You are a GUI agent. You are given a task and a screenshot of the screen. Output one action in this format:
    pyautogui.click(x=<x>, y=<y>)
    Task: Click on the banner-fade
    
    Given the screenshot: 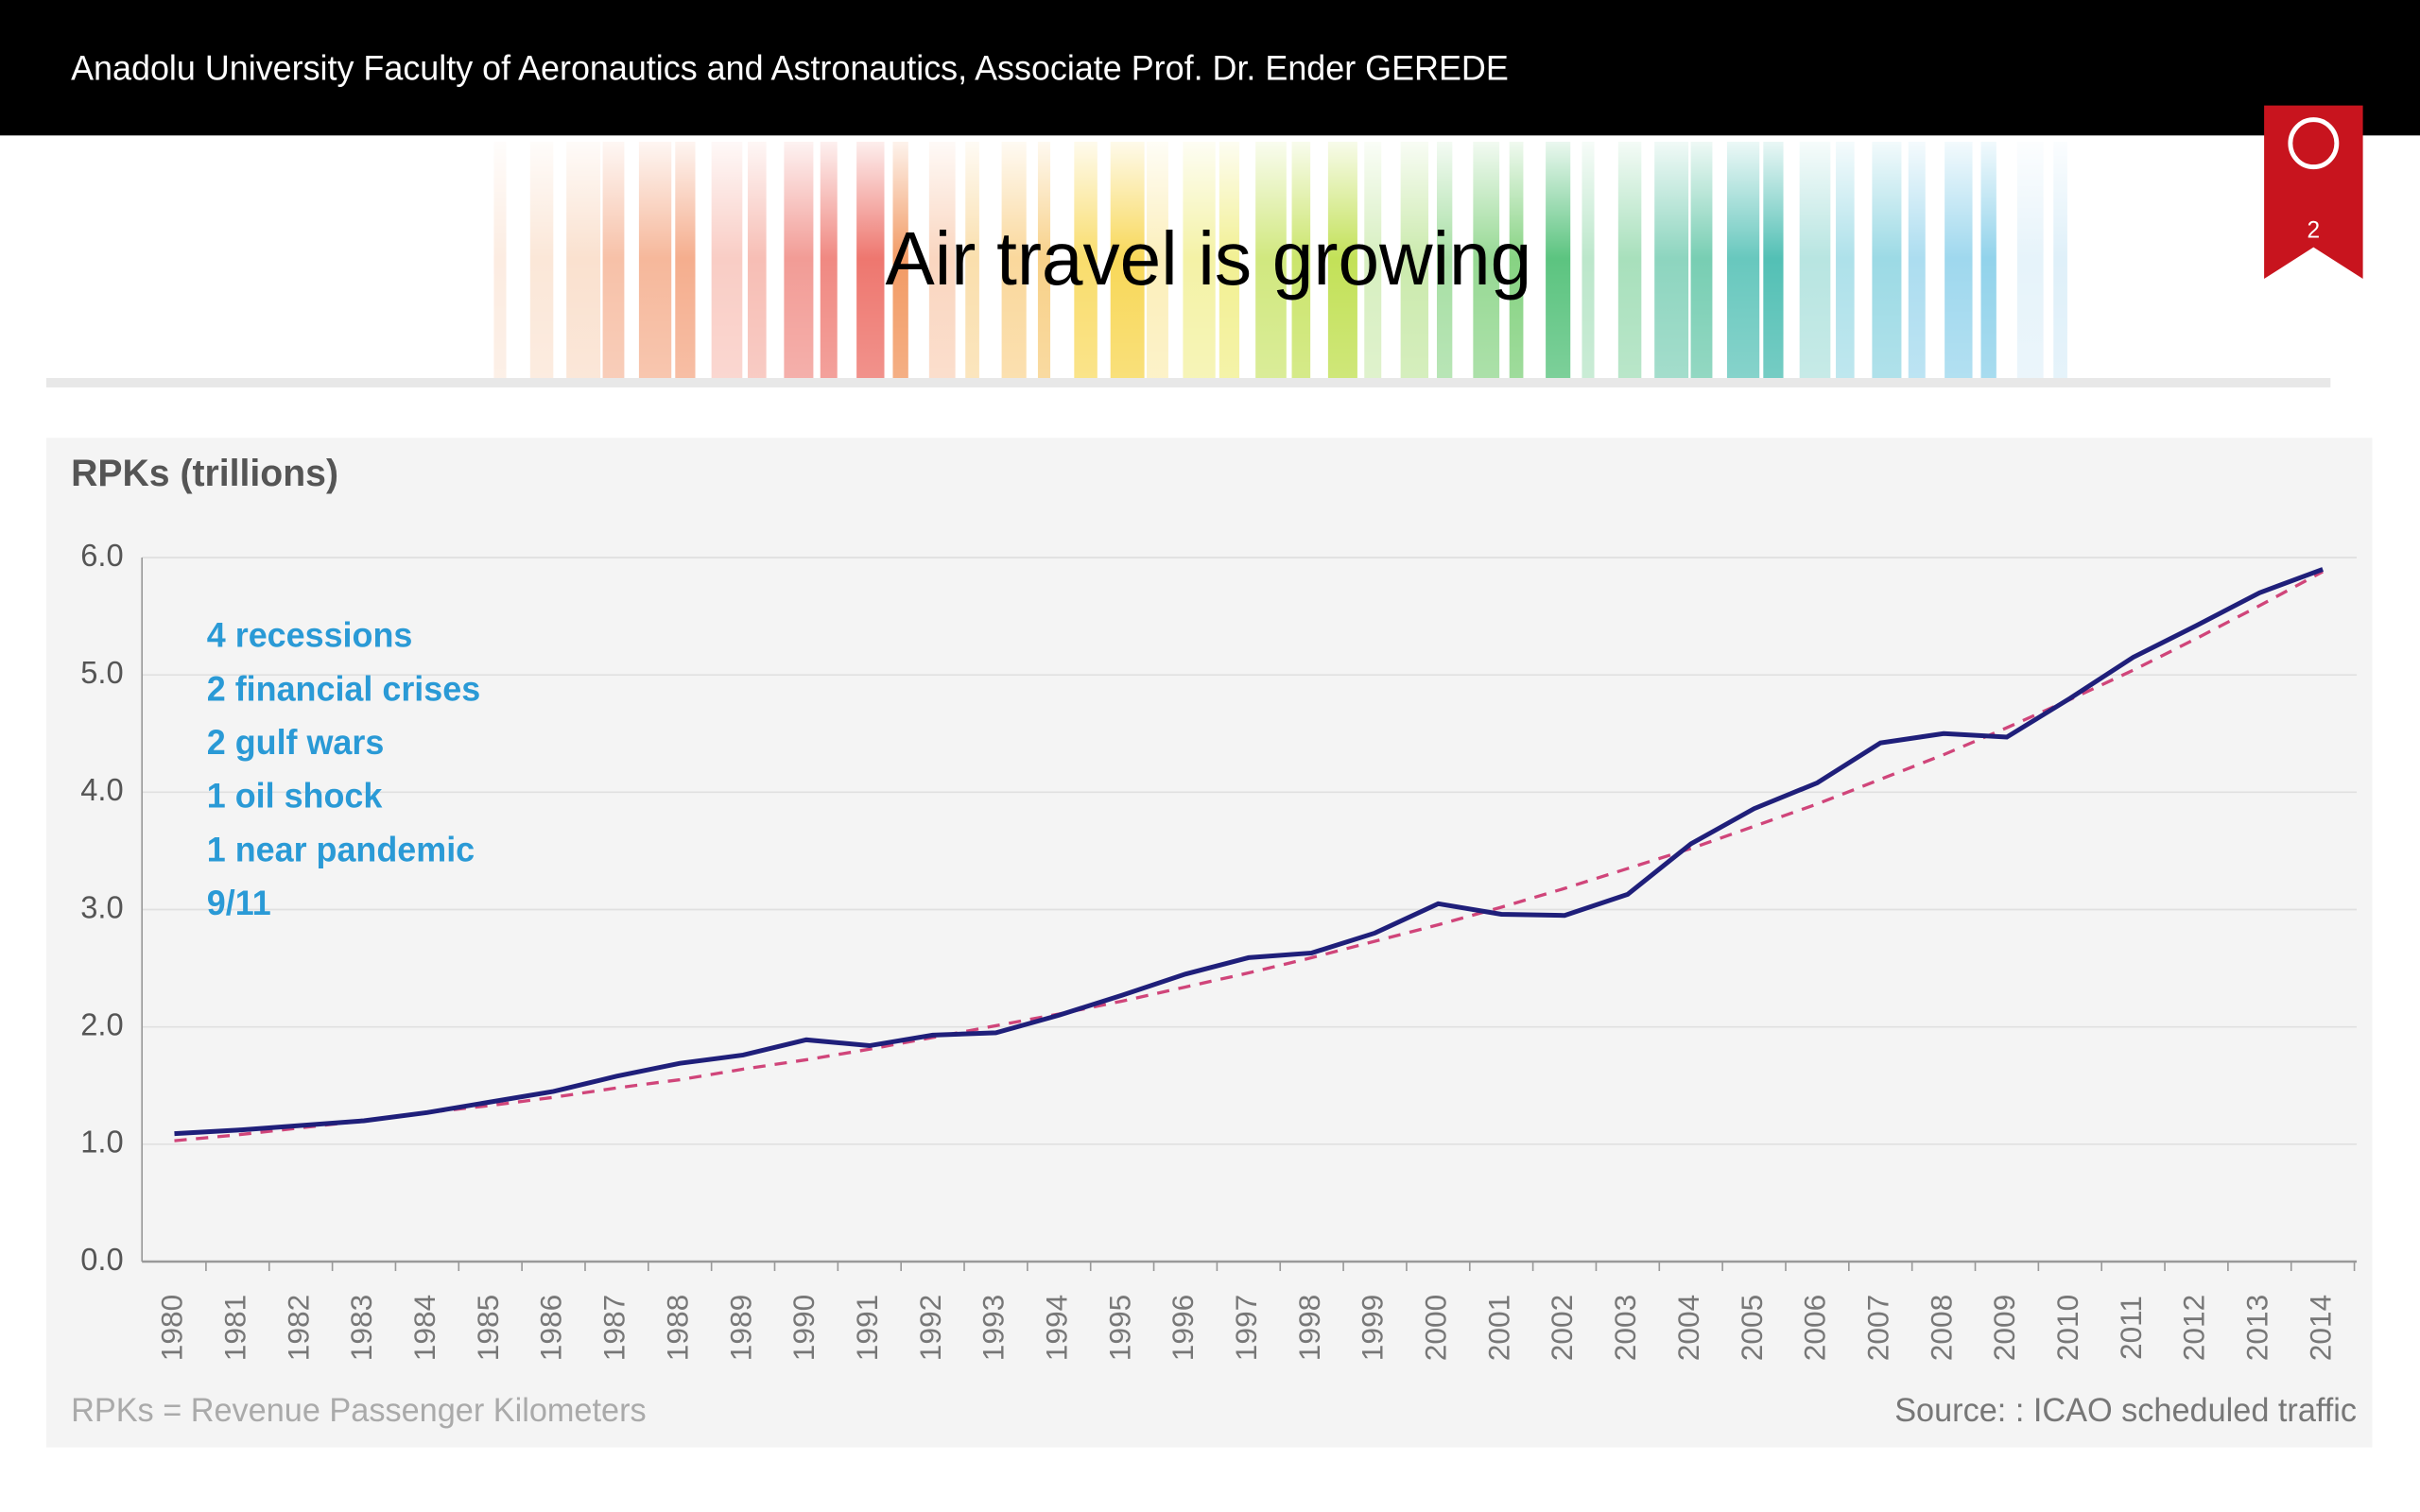 What is the action you would take?
    pyautogui.click(x=1281, y=258)
    